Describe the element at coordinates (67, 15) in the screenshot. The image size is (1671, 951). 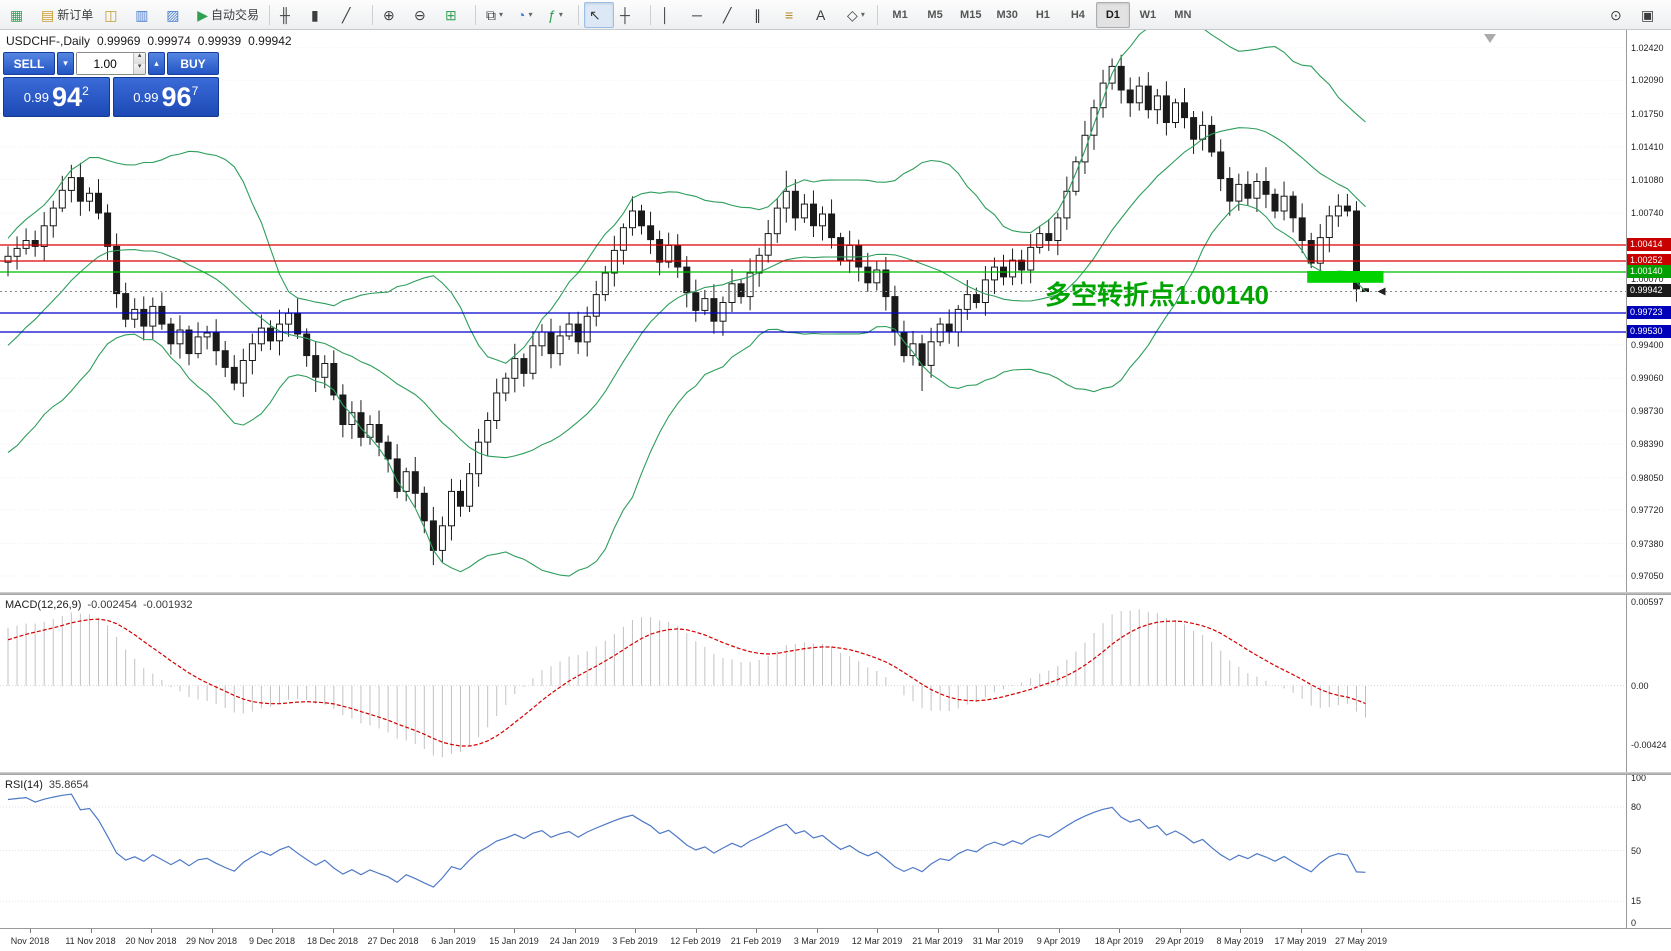
I see `new-order-button: ▤ 新订单` at that location.